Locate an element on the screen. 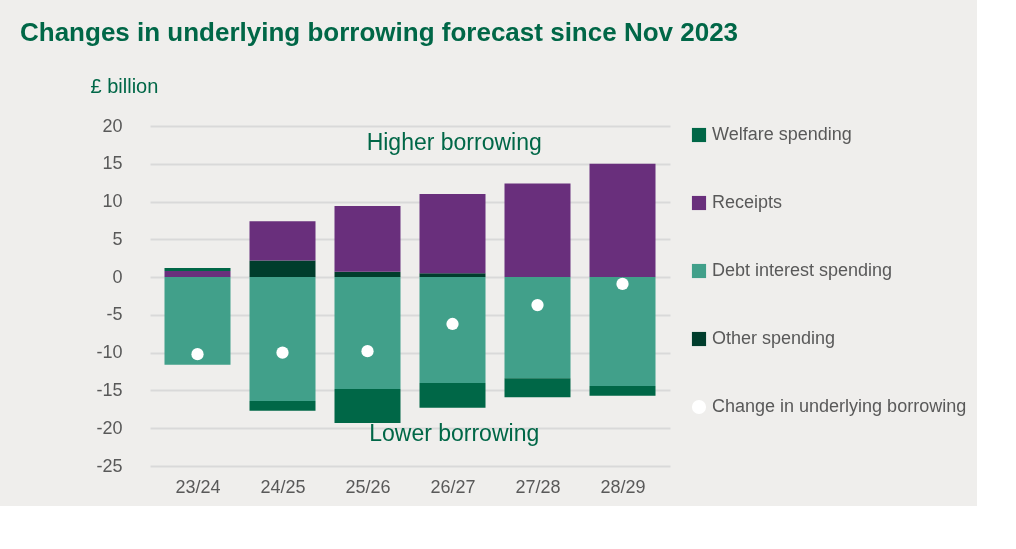 This screenshot has width=1016, height=549. chart-title: Changes in underlying borrowing forecast since Nov 2023 is located at coordinates (379, 32).